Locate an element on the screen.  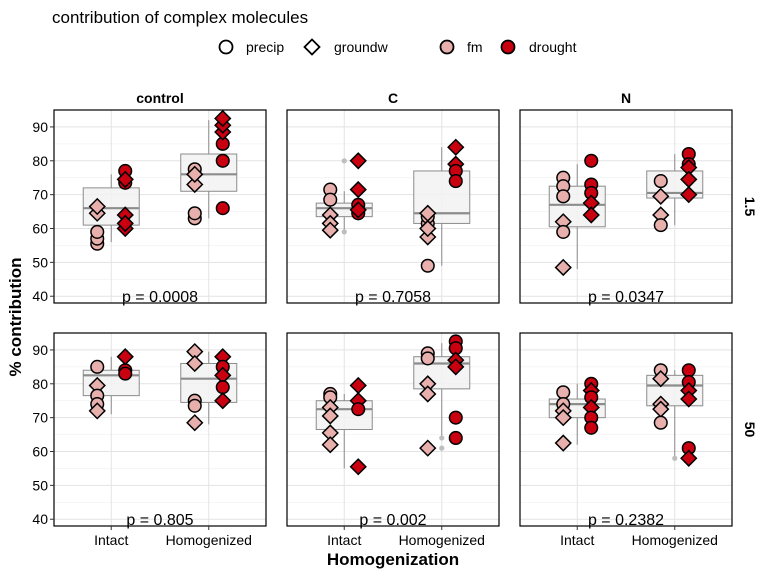
p-value-label: p = 0.805 is located at coordinates (159, 520).